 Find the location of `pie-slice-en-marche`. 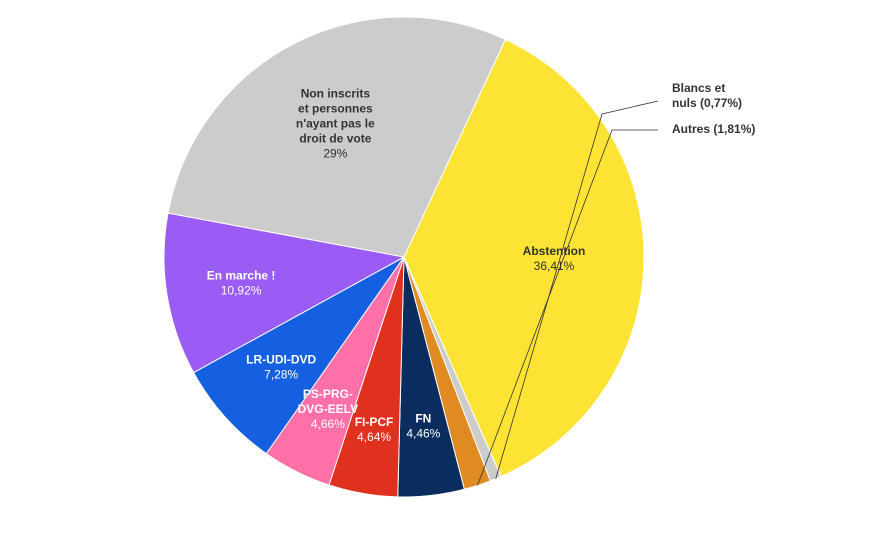

pie-slice-en-marche is located at coordinates (284, 293).